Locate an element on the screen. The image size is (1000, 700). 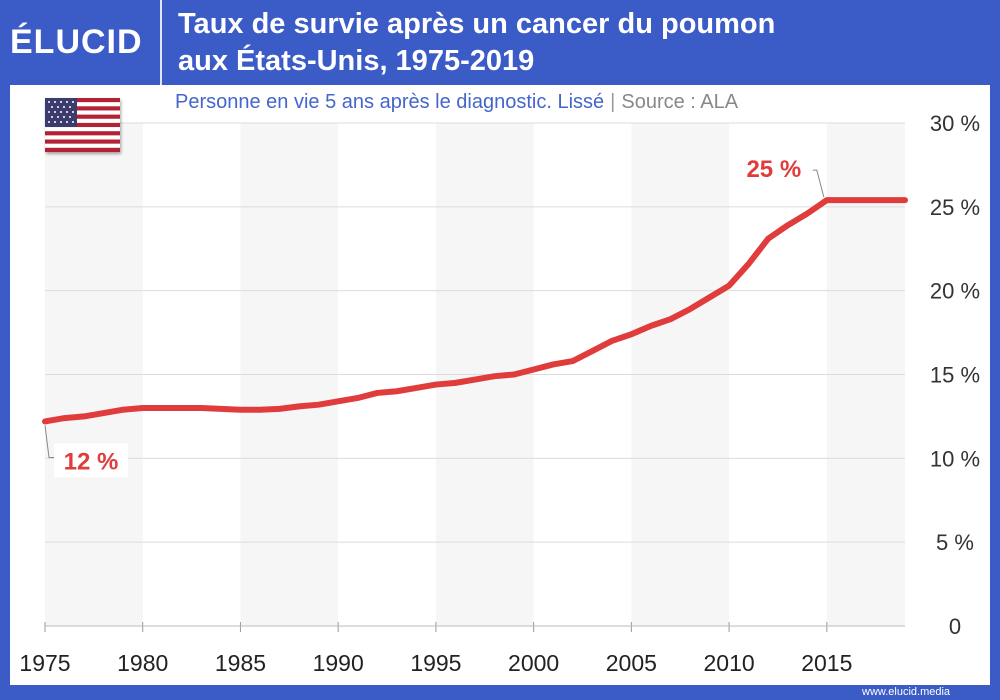
x-tick-label: 1985 is located at coordinates (240, 663).